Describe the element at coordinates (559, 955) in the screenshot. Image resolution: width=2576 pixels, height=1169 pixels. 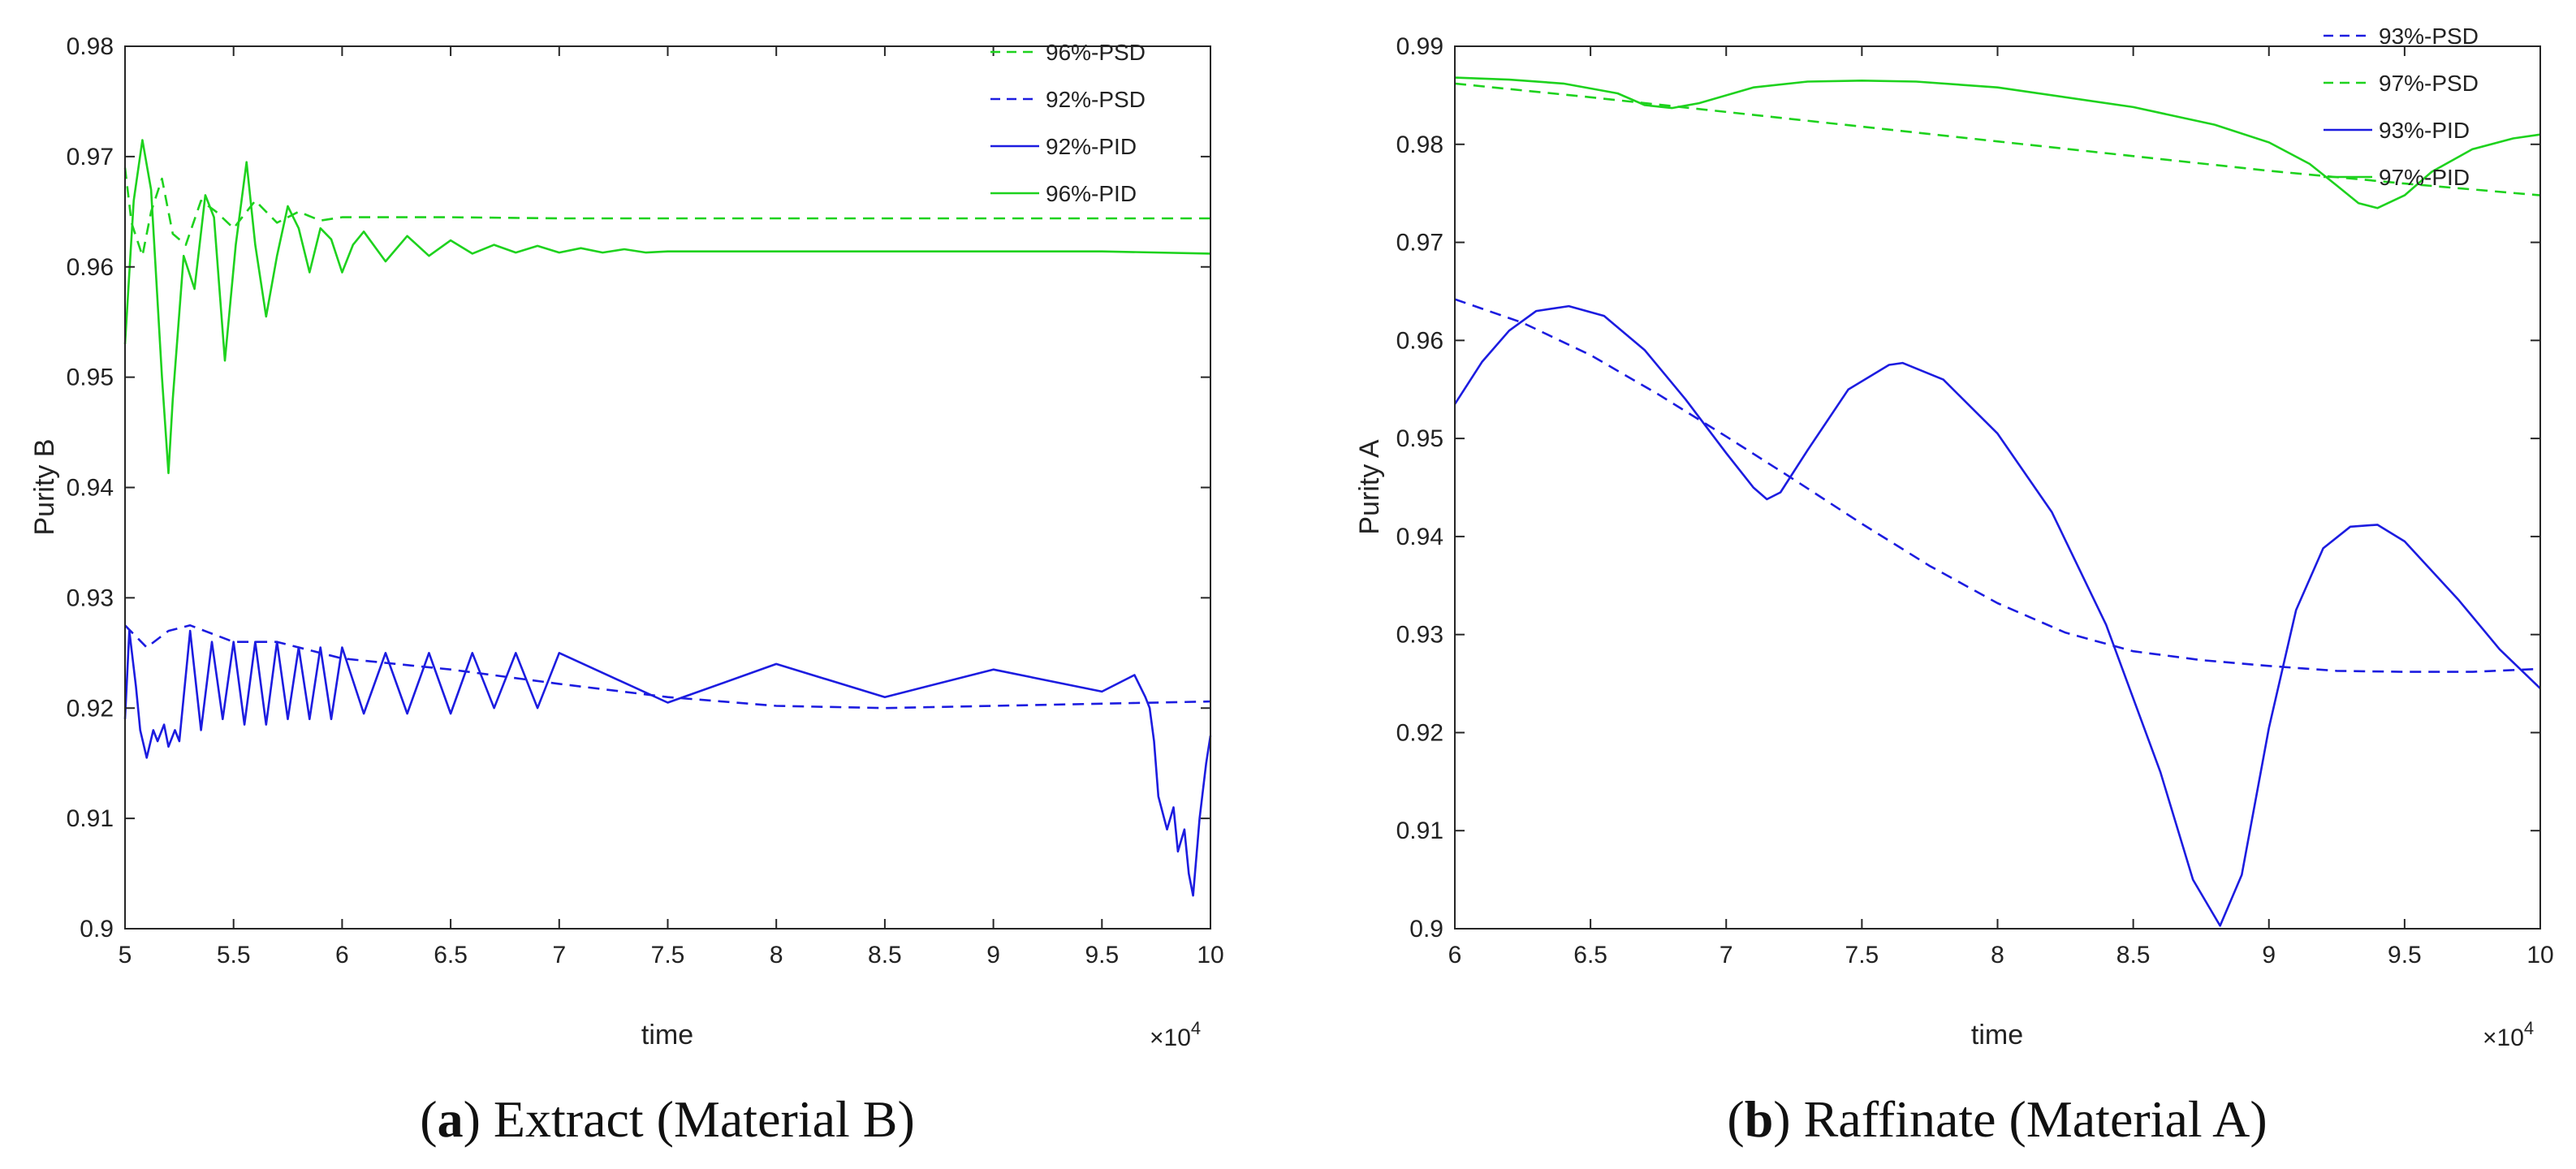
I see `x-tick-label-a: 7` at that location.